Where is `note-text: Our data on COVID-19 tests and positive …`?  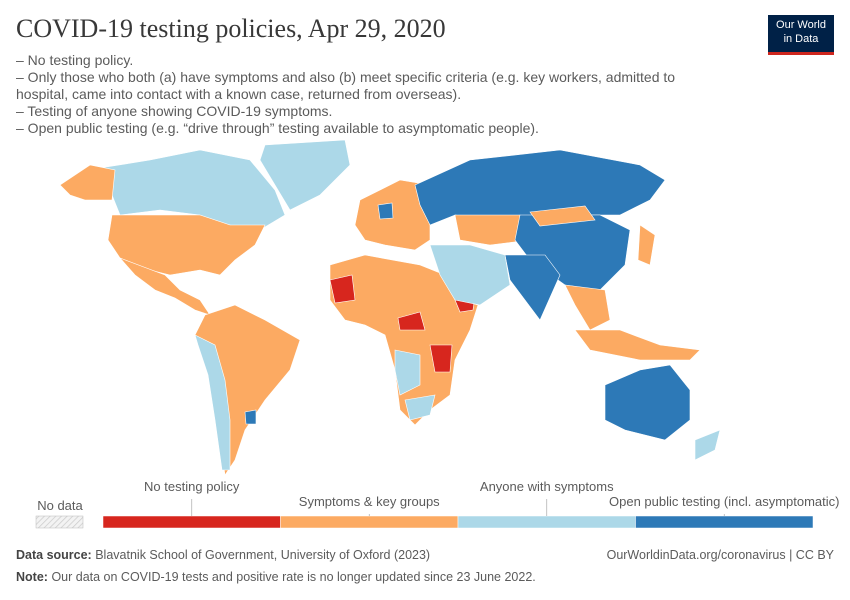 note-text: Our data on COVID-19 tests and positive … is located at coordinates (293, 577).